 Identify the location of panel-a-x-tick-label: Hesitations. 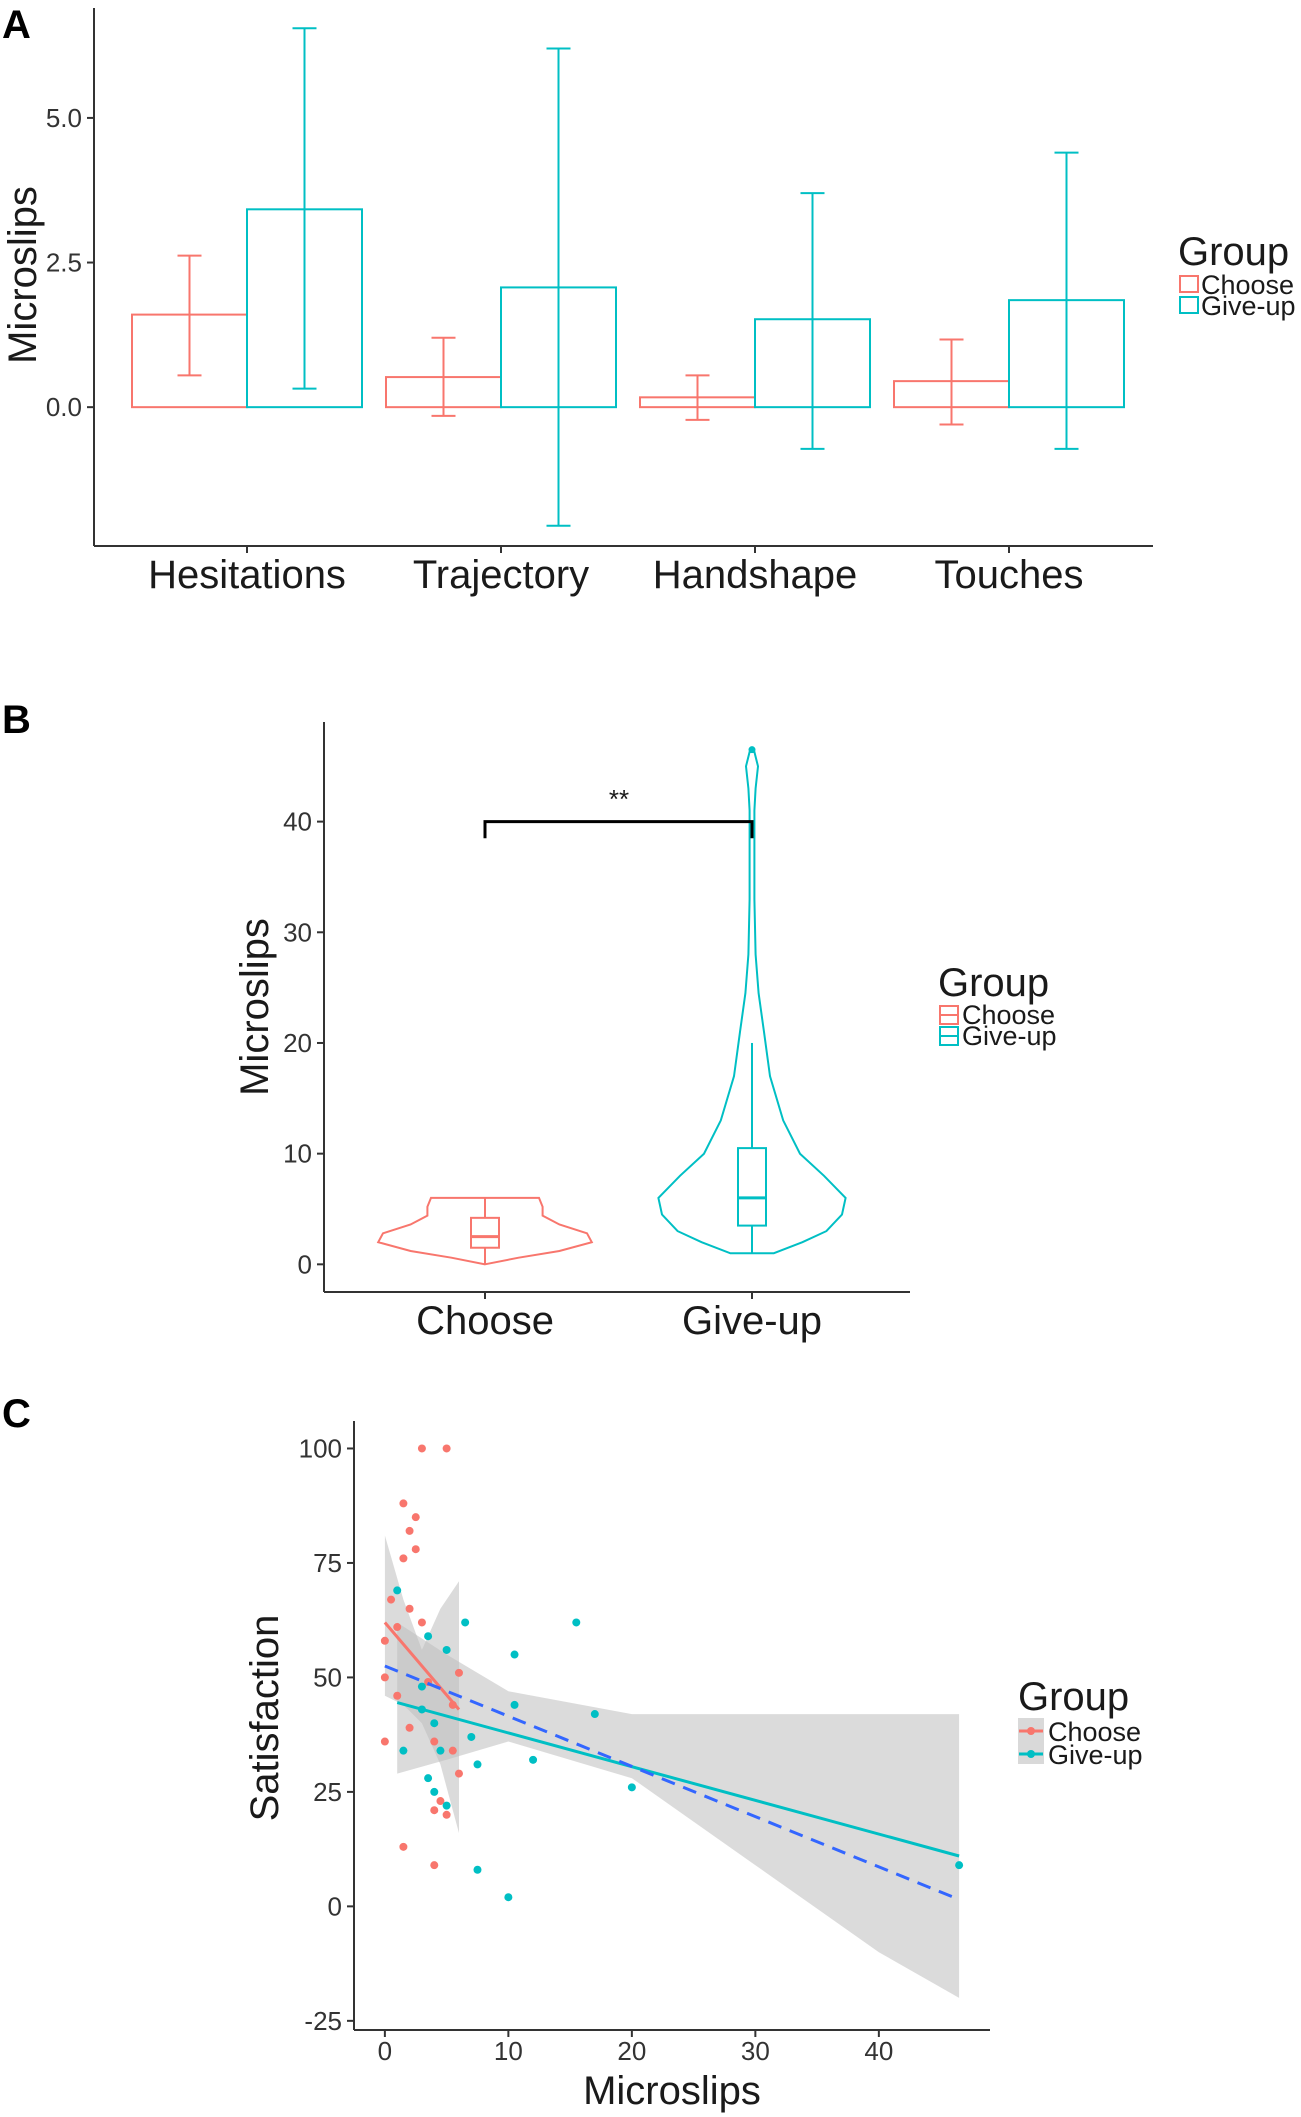
(247, 575).